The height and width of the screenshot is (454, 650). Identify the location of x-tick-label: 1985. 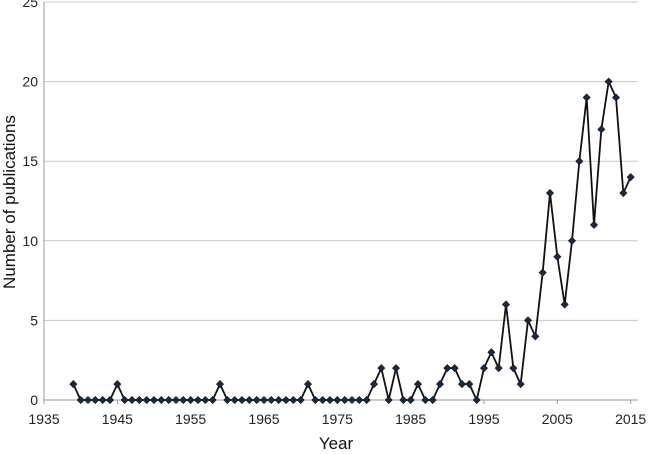
(410, 419).